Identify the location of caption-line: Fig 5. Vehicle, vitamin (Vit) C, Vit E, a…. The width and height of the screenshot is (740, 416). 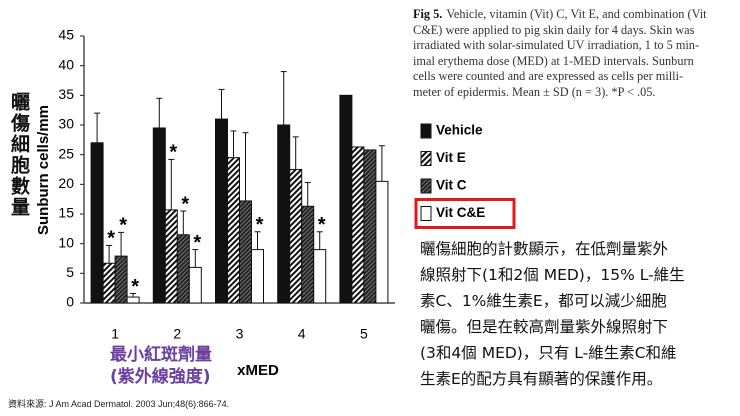
(575, 15).